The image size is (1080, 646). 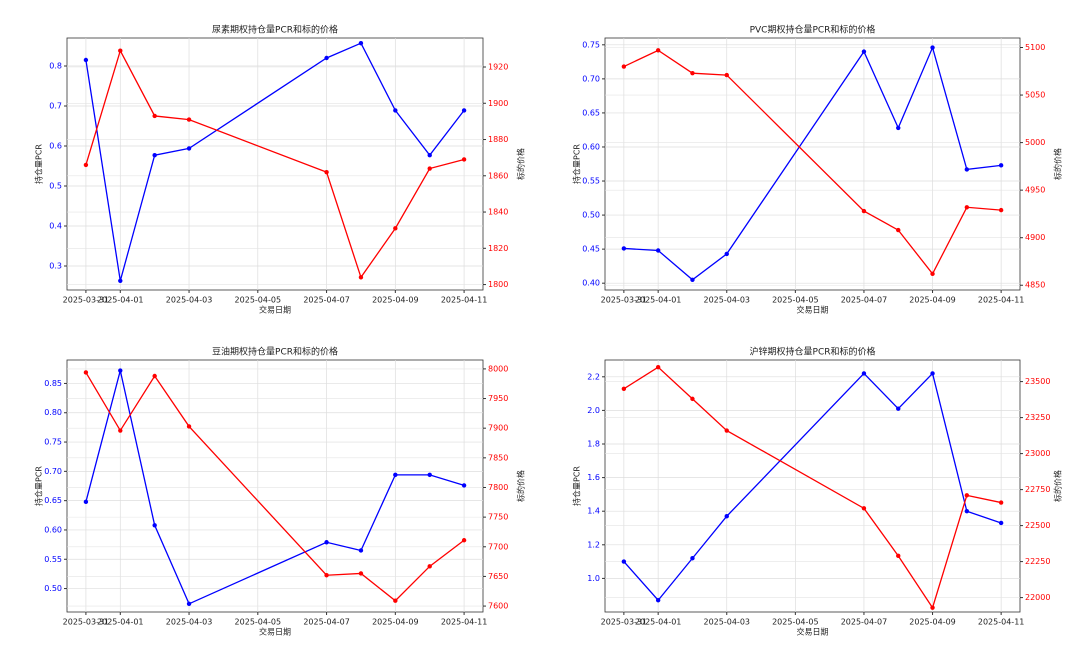 What do you see at coordinates (258, 300) in the screenshot?
I see `x-tick-label: 2025-04-05` at bounding box center [258, 300].